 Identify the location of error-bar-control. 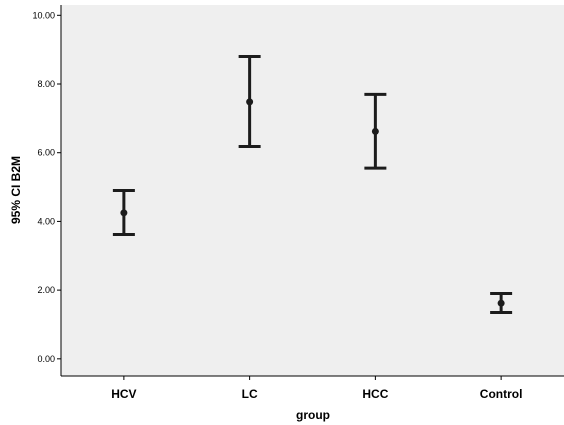
(501, 303).